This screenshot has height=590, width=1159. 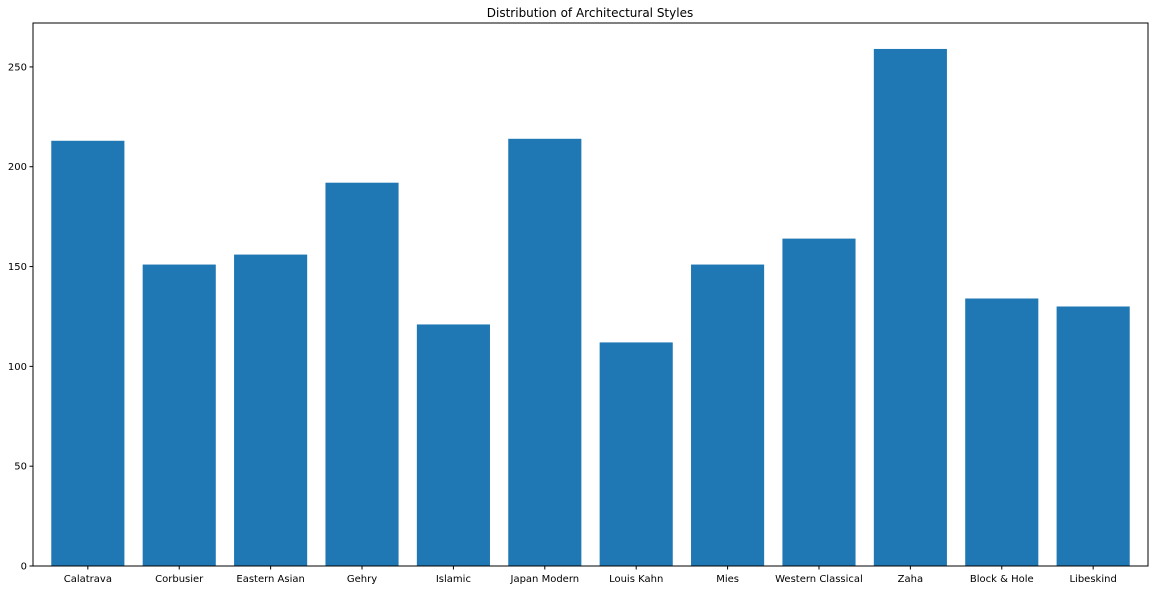 I want to click on x-tick-label: Block & Hole, so click(x=1002, y=579).